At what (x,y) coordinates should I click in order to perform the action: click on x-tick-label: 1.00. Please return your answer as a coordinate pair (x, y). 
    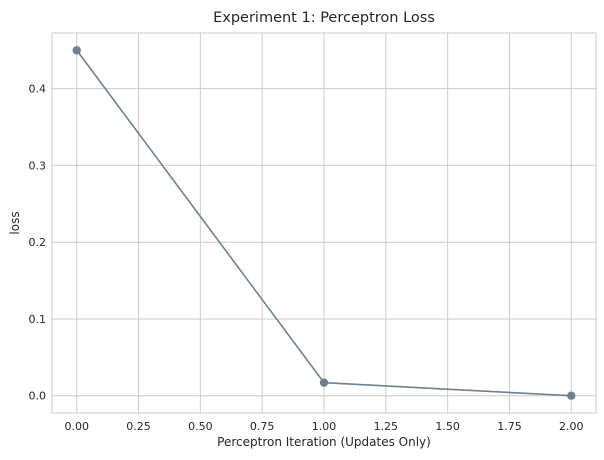
    Looking at the image, I should click on (324, 426).